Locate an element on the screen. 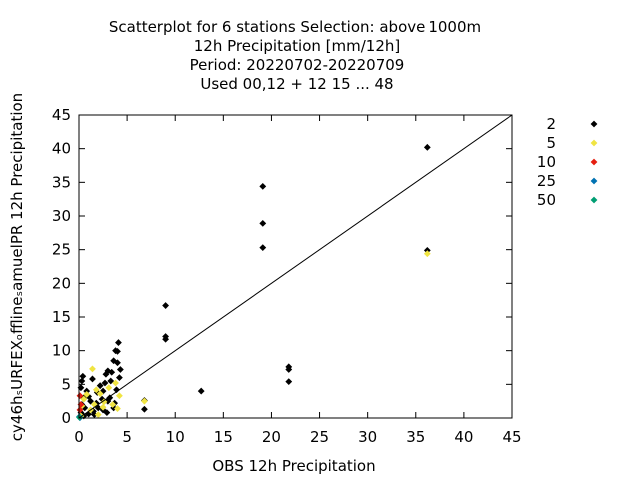  x-tick-label: 35 is located at coordinates (415, 437).